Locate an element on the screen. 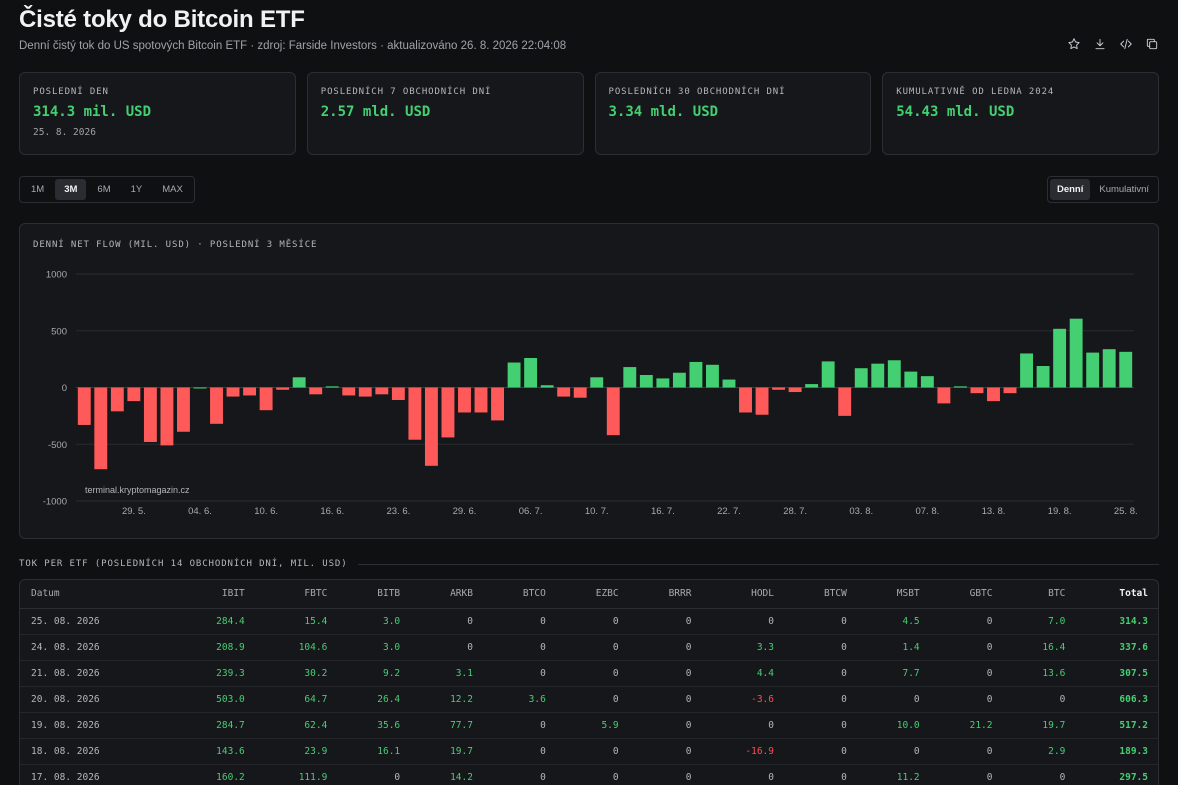 This screenshot has height=785, width=1178. column-header-datum: Datum is located at coordinates (96, 594).